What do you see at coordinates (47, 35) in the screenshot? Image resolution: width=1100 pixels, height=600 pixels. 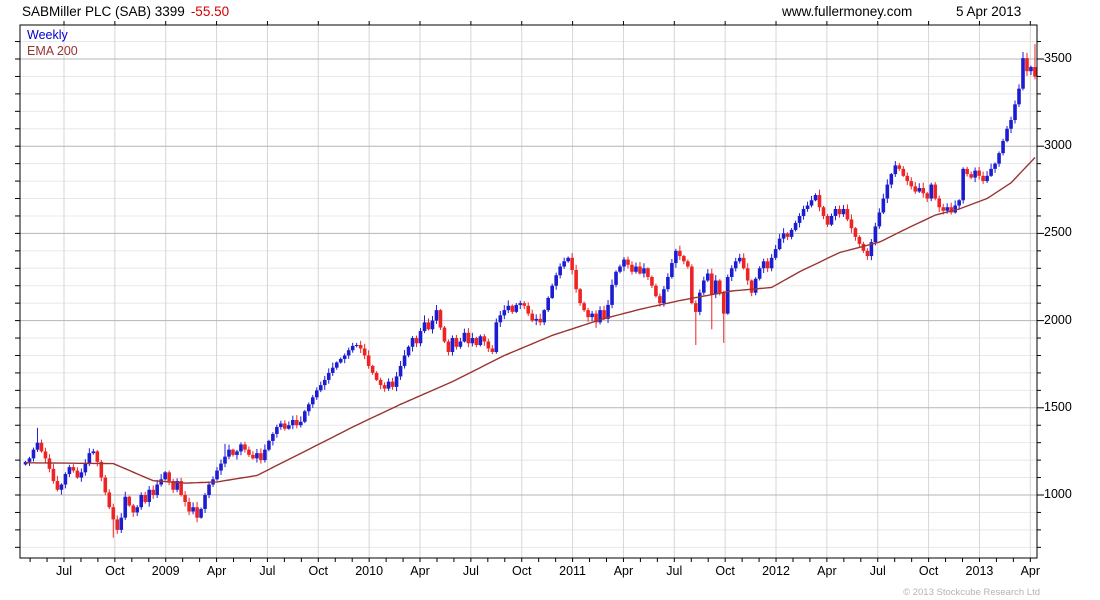 I see `legend-timeframe: Weekly` at bounding box center [47, 35].